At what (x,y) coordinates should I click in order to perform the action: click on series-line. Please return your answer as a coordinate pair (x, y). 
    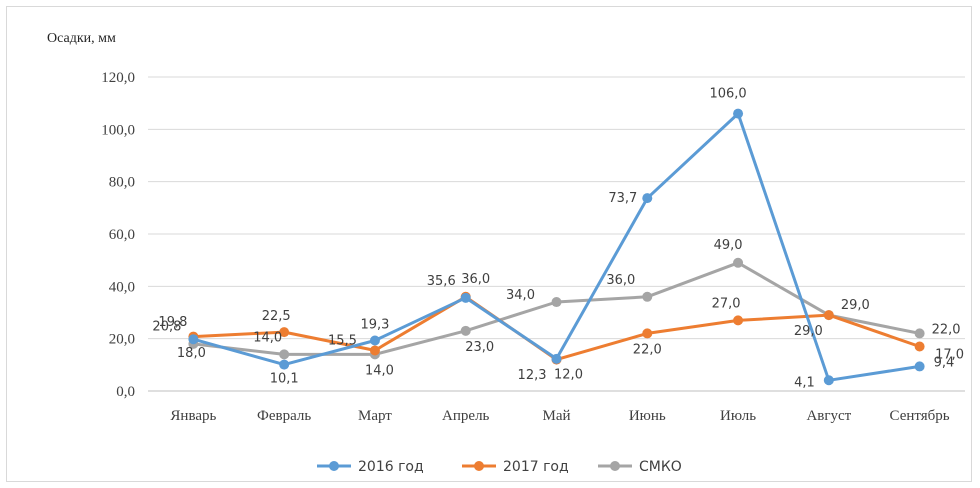
    Looking at the image, I should click on (556, 308).